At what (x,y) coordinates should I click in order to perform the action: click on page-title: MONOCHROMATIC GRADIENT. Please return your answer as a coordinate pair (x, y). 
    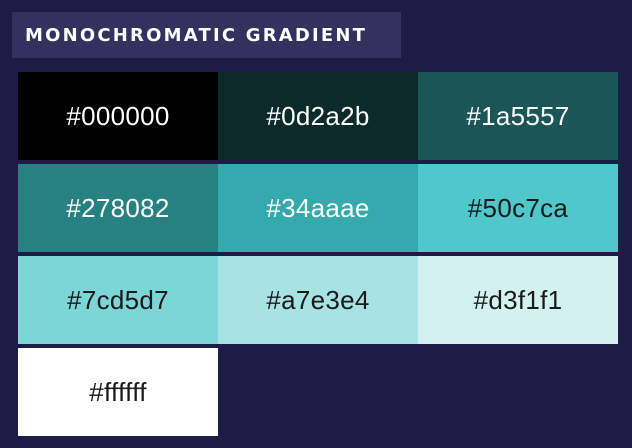
    Looking at the image, I should click on (196, 35).